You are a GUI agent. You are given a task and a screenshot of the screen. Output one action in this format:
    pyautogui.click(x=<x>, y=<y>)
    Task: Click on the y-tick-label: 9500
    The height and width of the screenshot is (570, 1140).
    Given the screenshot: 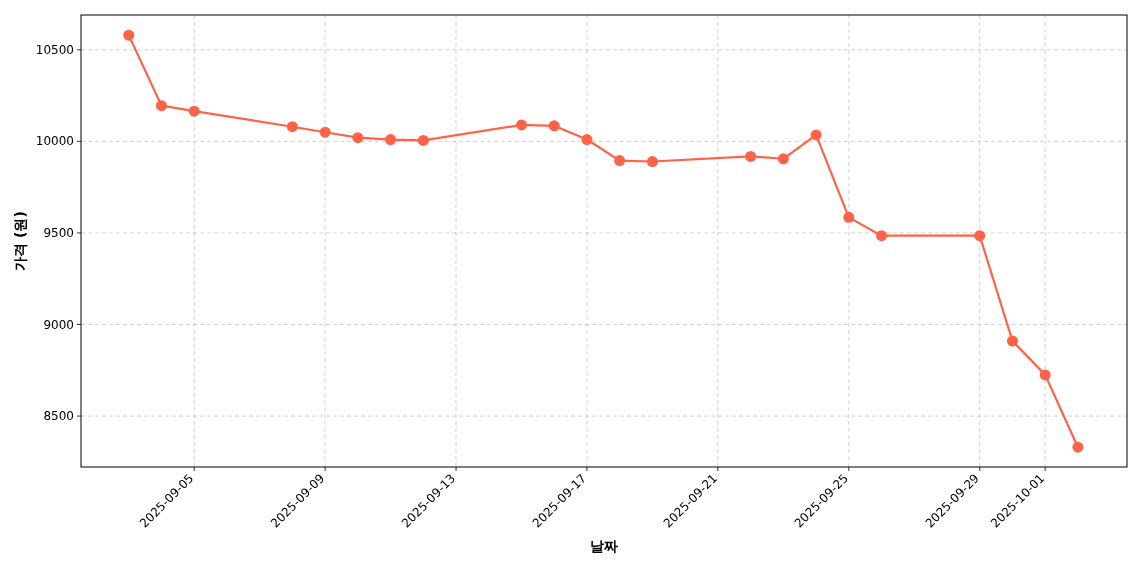 What is the action you would take?
    pyautogui.click(x=58, y=232)
    